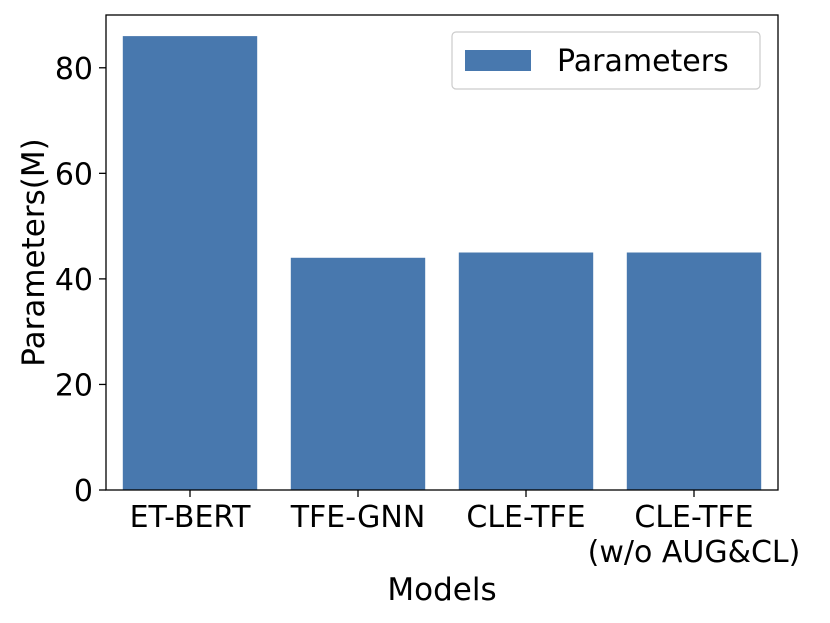  What do you see at coordinates (74, 174) in the screenshot?
I see `y-tick-label: 60` at bounding box center [74, 174].